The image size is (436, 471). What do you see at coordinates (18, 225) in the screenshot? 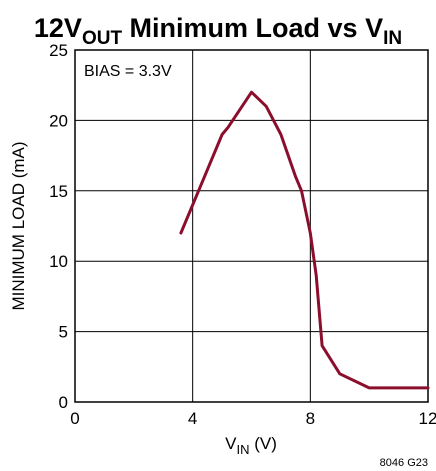
I see `y-axis-label: MINIMUM LOAD (mA)` at bounding box center [18, 225].